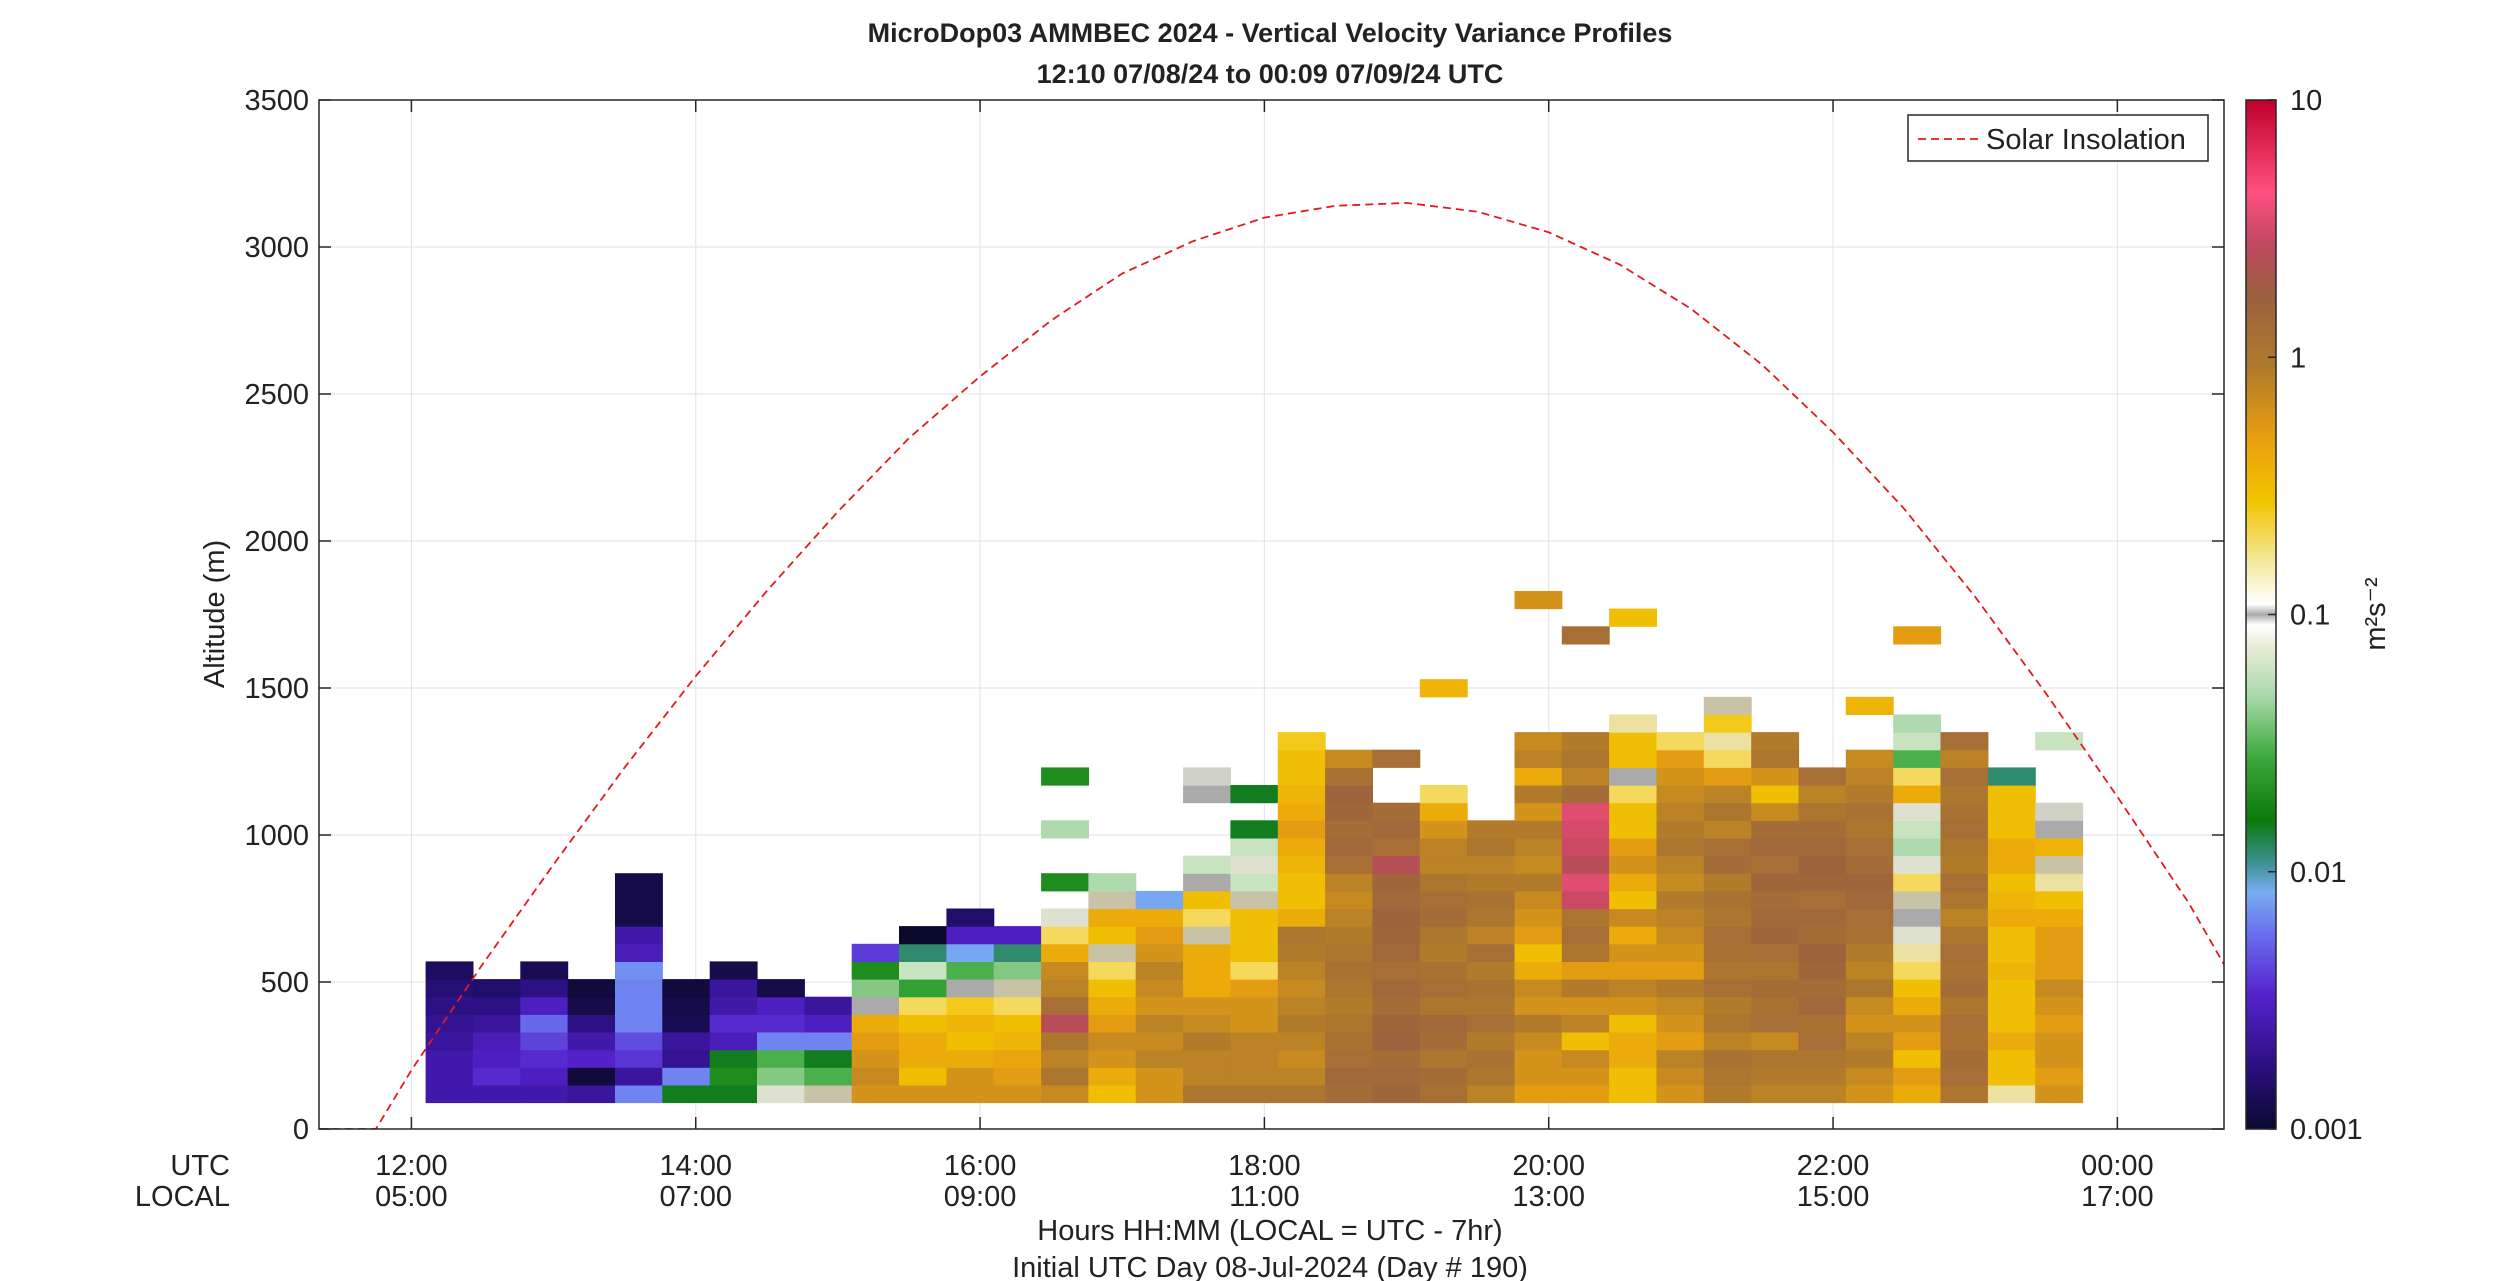 The image size is (2517, 1281). I want to click on legend-box, so click(2058, 138).